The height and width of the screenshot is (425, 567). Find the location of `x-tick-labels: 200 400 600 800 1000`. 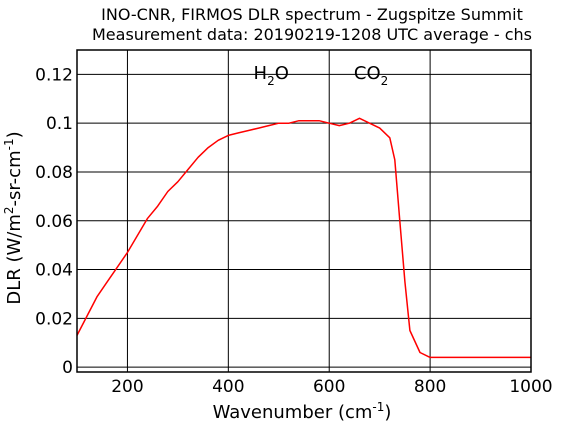

x-tick-labels: 200 400 600 800 1000 is located at coordinates (331, 387).